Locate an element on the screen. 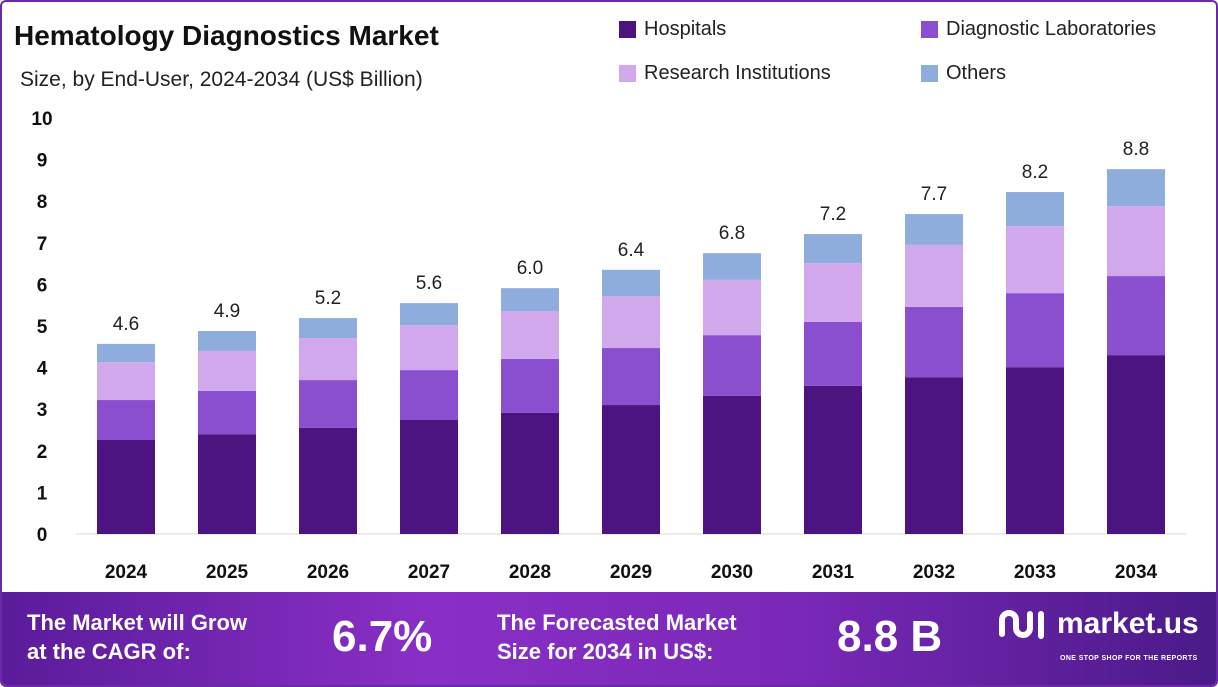 The image size is (1218, 687). forecast-value: 8.8 B is located at coordinates (890, 636).